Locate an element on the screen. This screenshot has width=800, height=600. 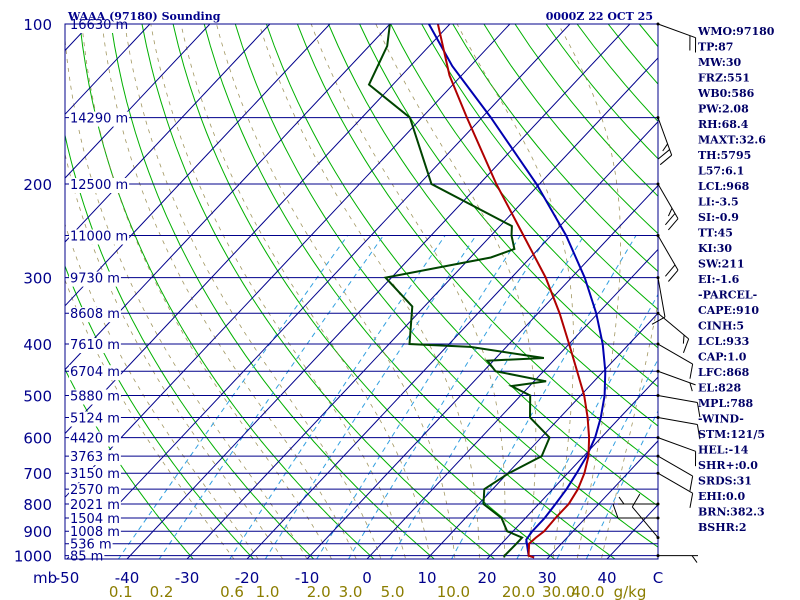
height-label: 5124 m is located at coordinates (95, 419).